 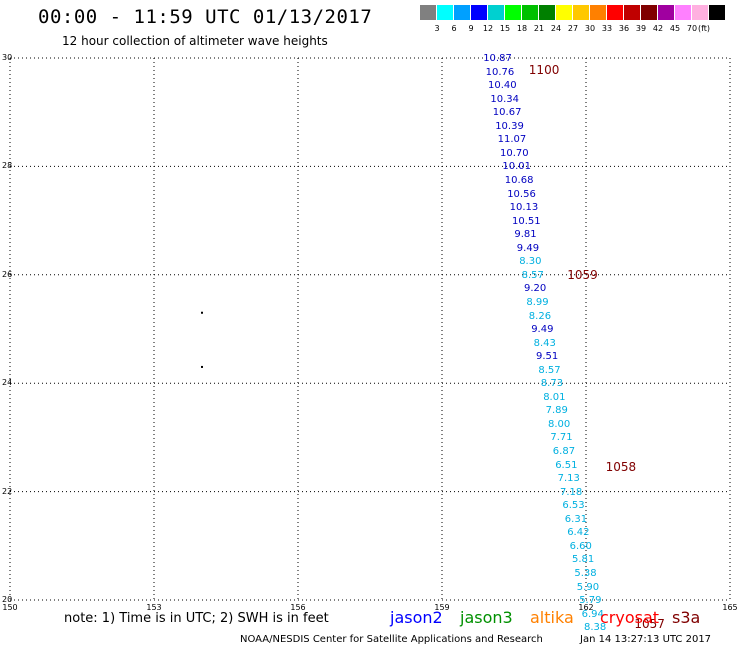 What do you see at coordinates (586, 607) in the screenshot?
I see `x-tick-label: 162` at bounding box center [586, 607].